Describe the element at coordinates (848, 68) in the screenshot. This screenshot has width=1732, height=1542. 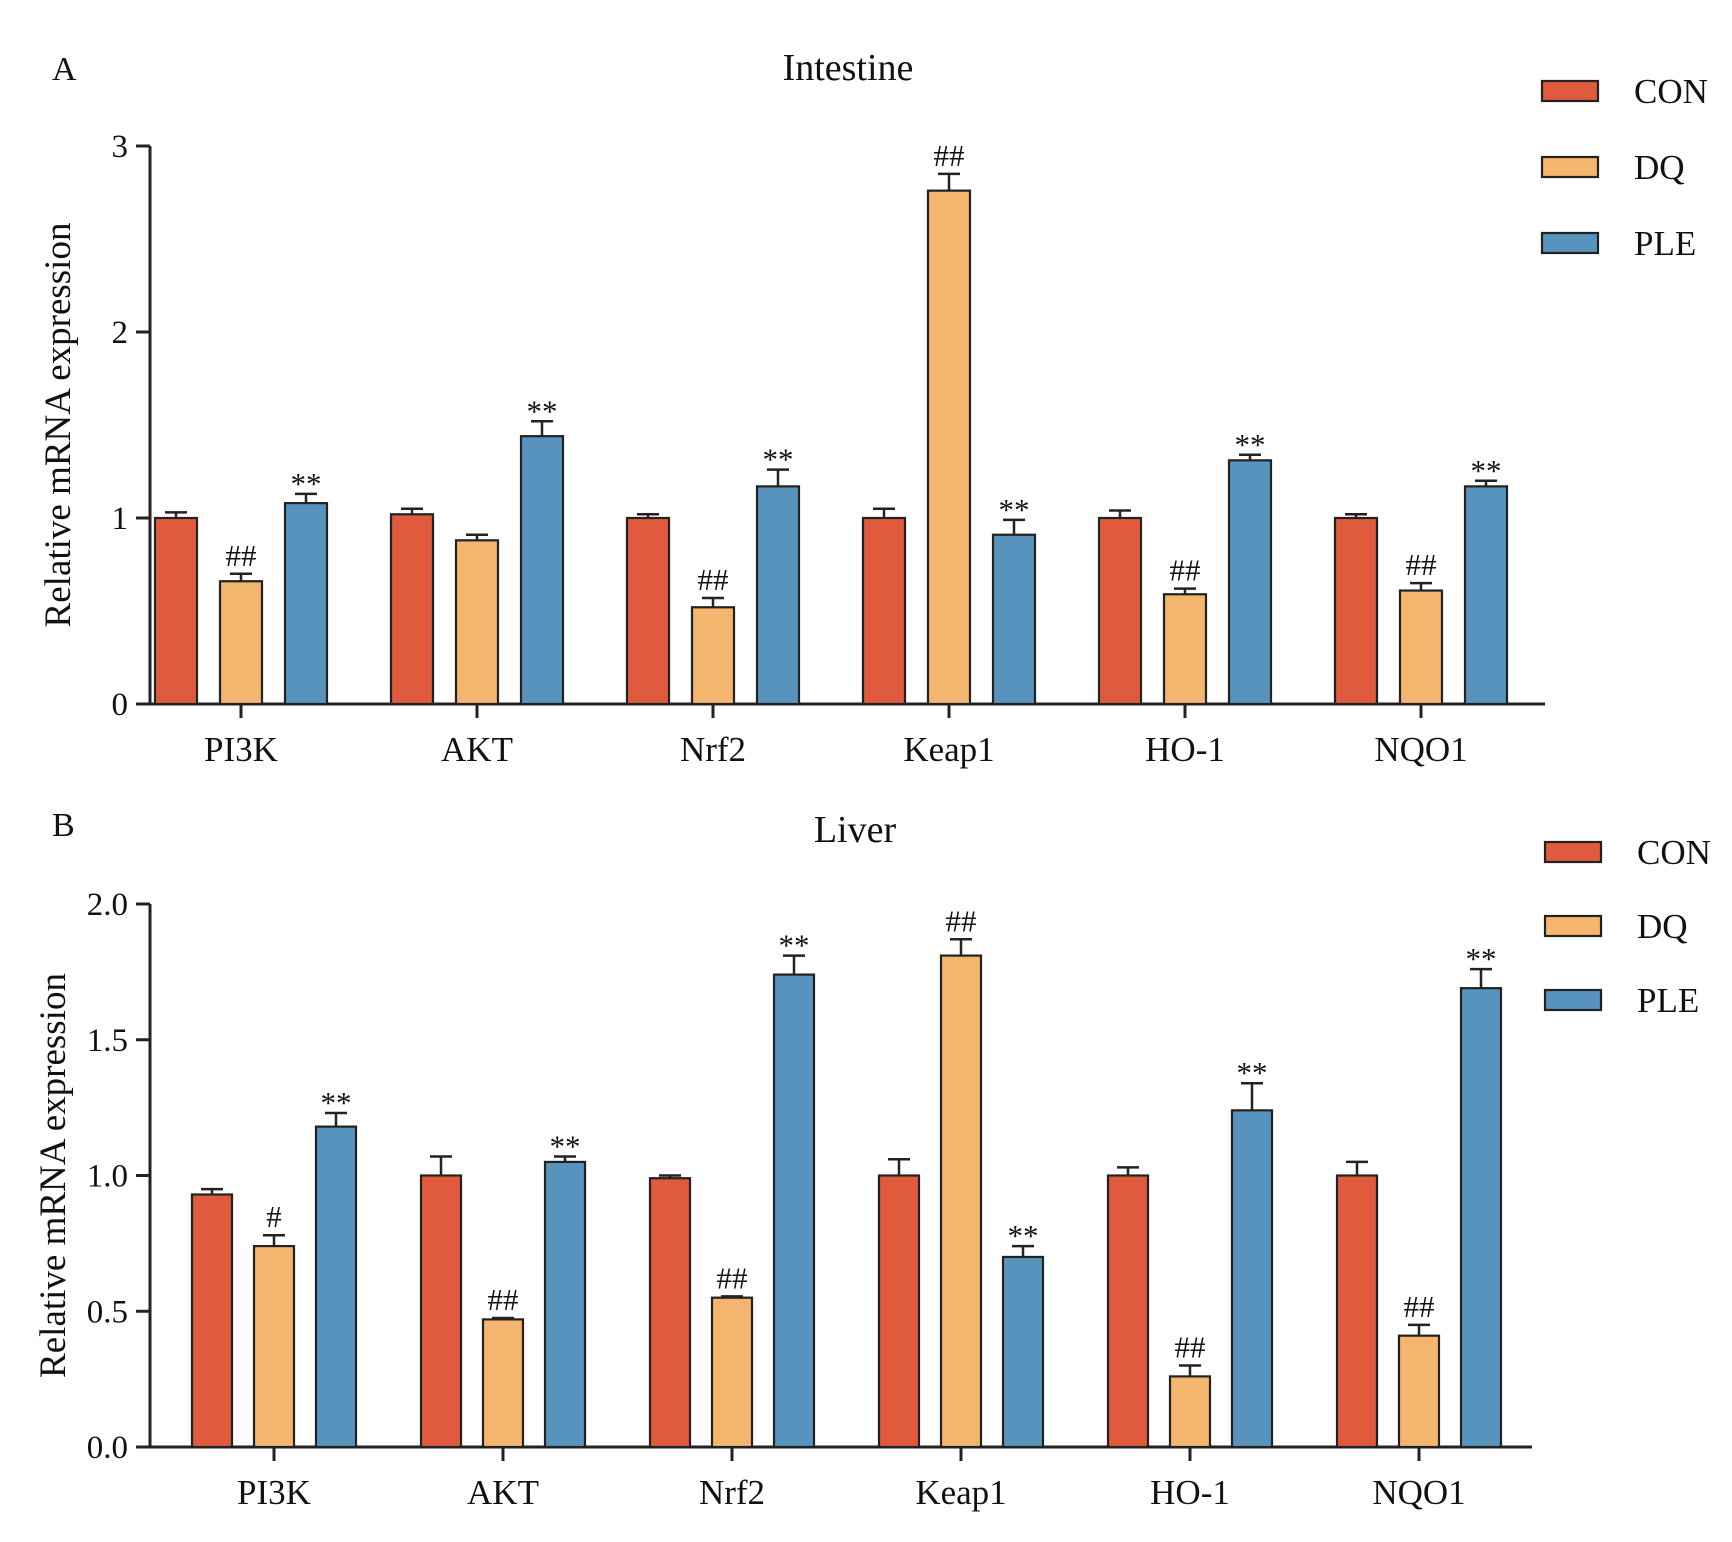
I see `chart-title: Intestine` at that location.